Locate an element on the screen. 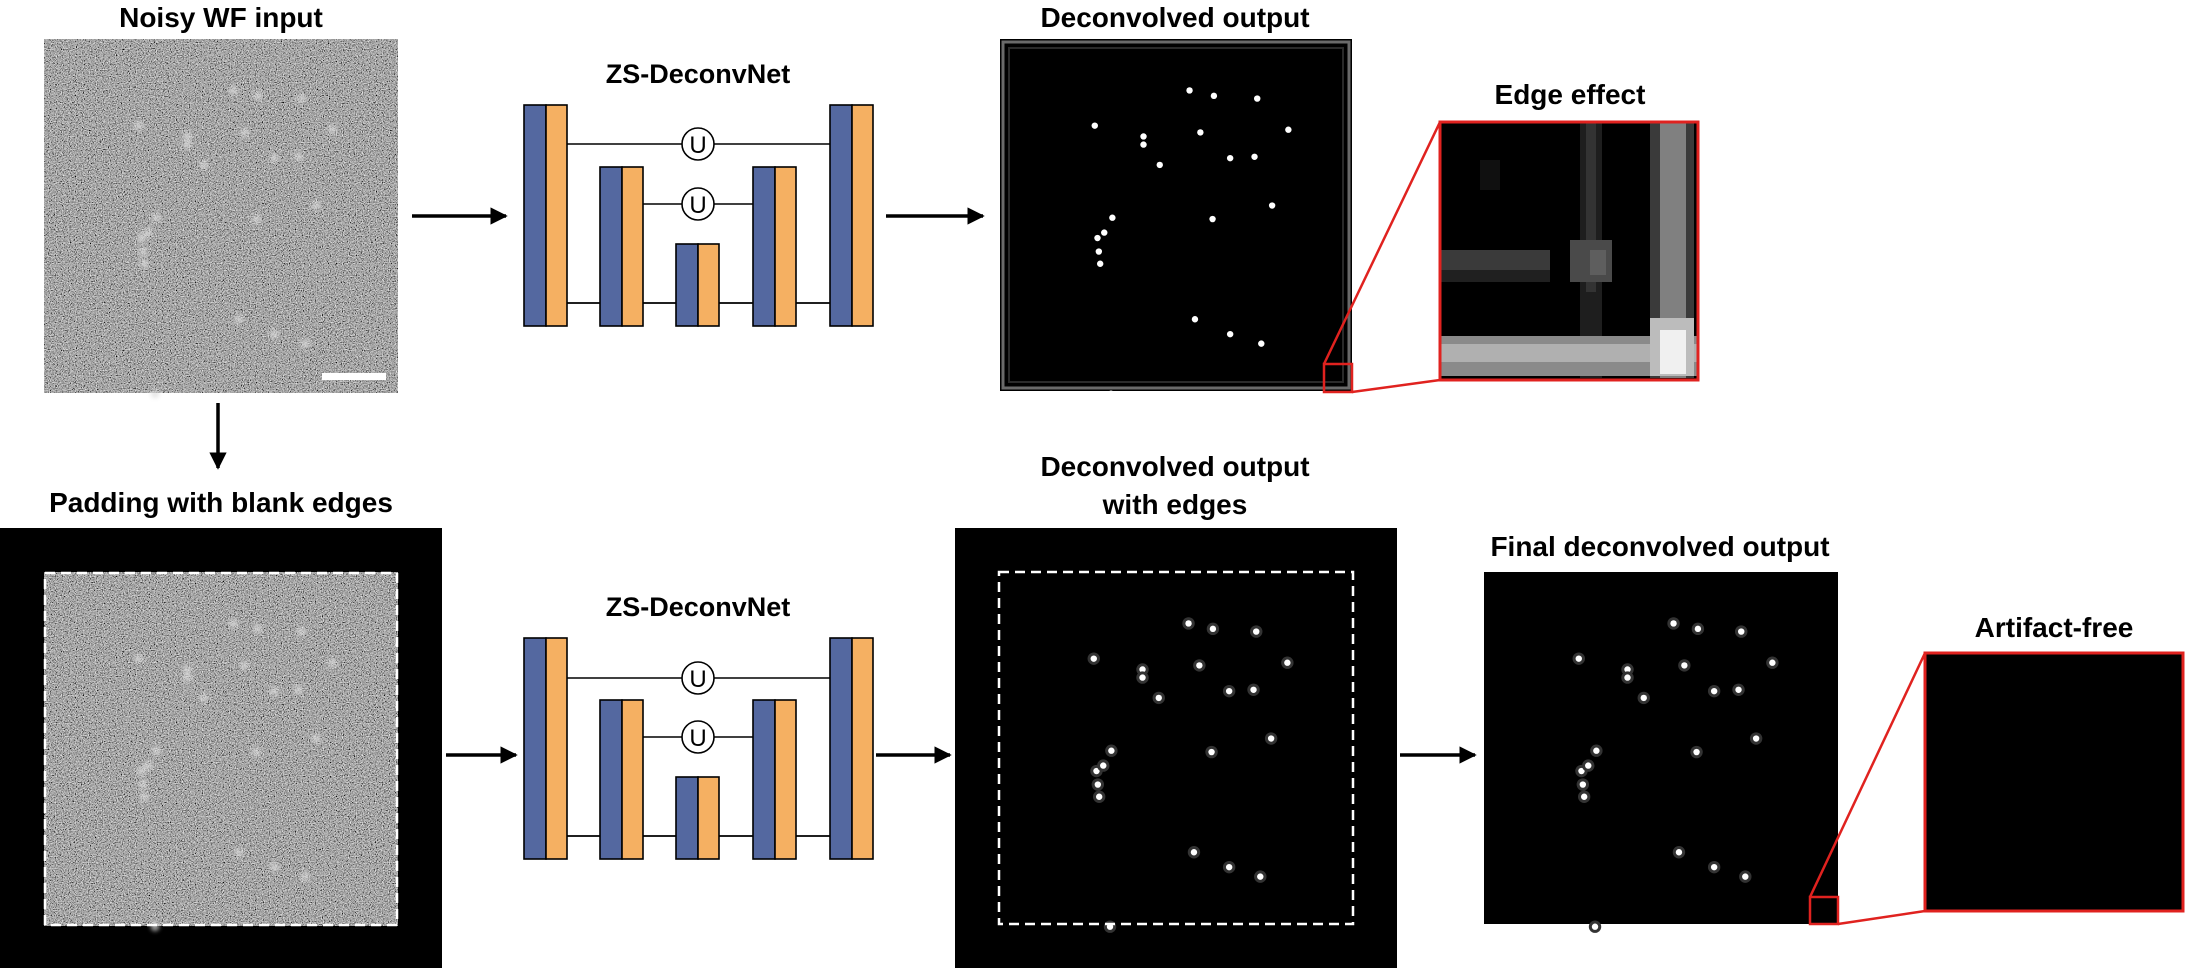 The height and width of the screenshot is (970, 2186). network-title-bottom: ZS-DeconvNet is located at coordinates (698, 607).